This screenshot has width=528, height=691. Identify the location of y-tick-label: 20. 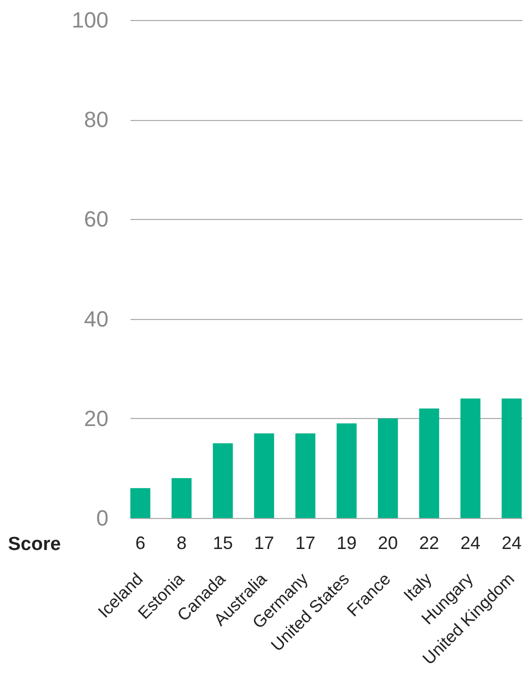
(96, 418).